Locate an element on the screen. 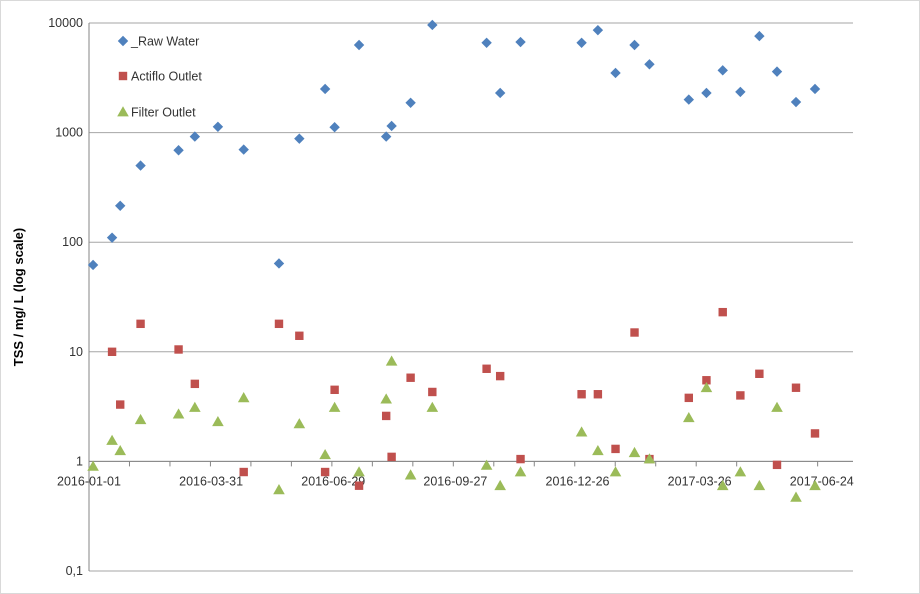  y-tick-label: 0,1 is located at coordinates (74, 571).